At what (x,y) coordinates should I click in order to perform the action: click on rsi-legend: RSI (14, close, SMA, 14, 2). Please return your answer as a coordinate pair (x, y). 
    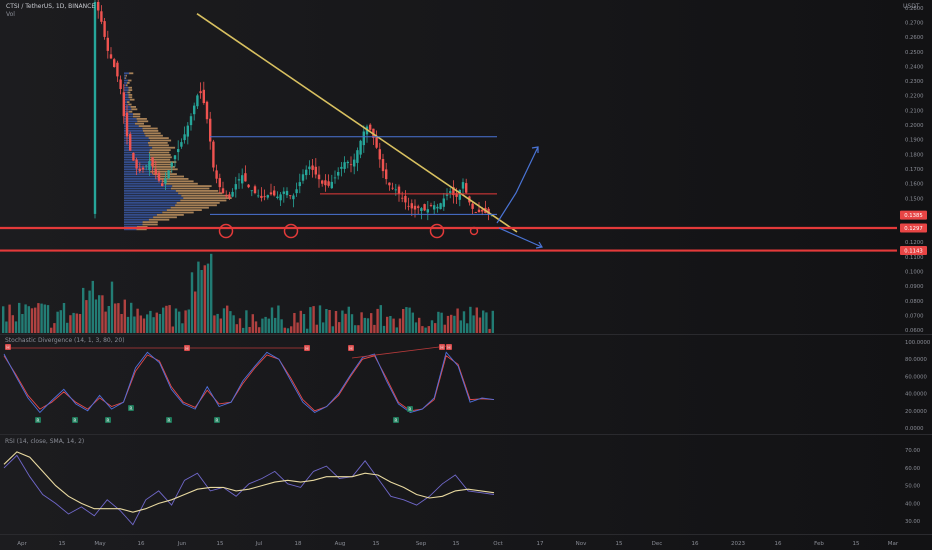
    Looking at the image, I should click on (44, 441).